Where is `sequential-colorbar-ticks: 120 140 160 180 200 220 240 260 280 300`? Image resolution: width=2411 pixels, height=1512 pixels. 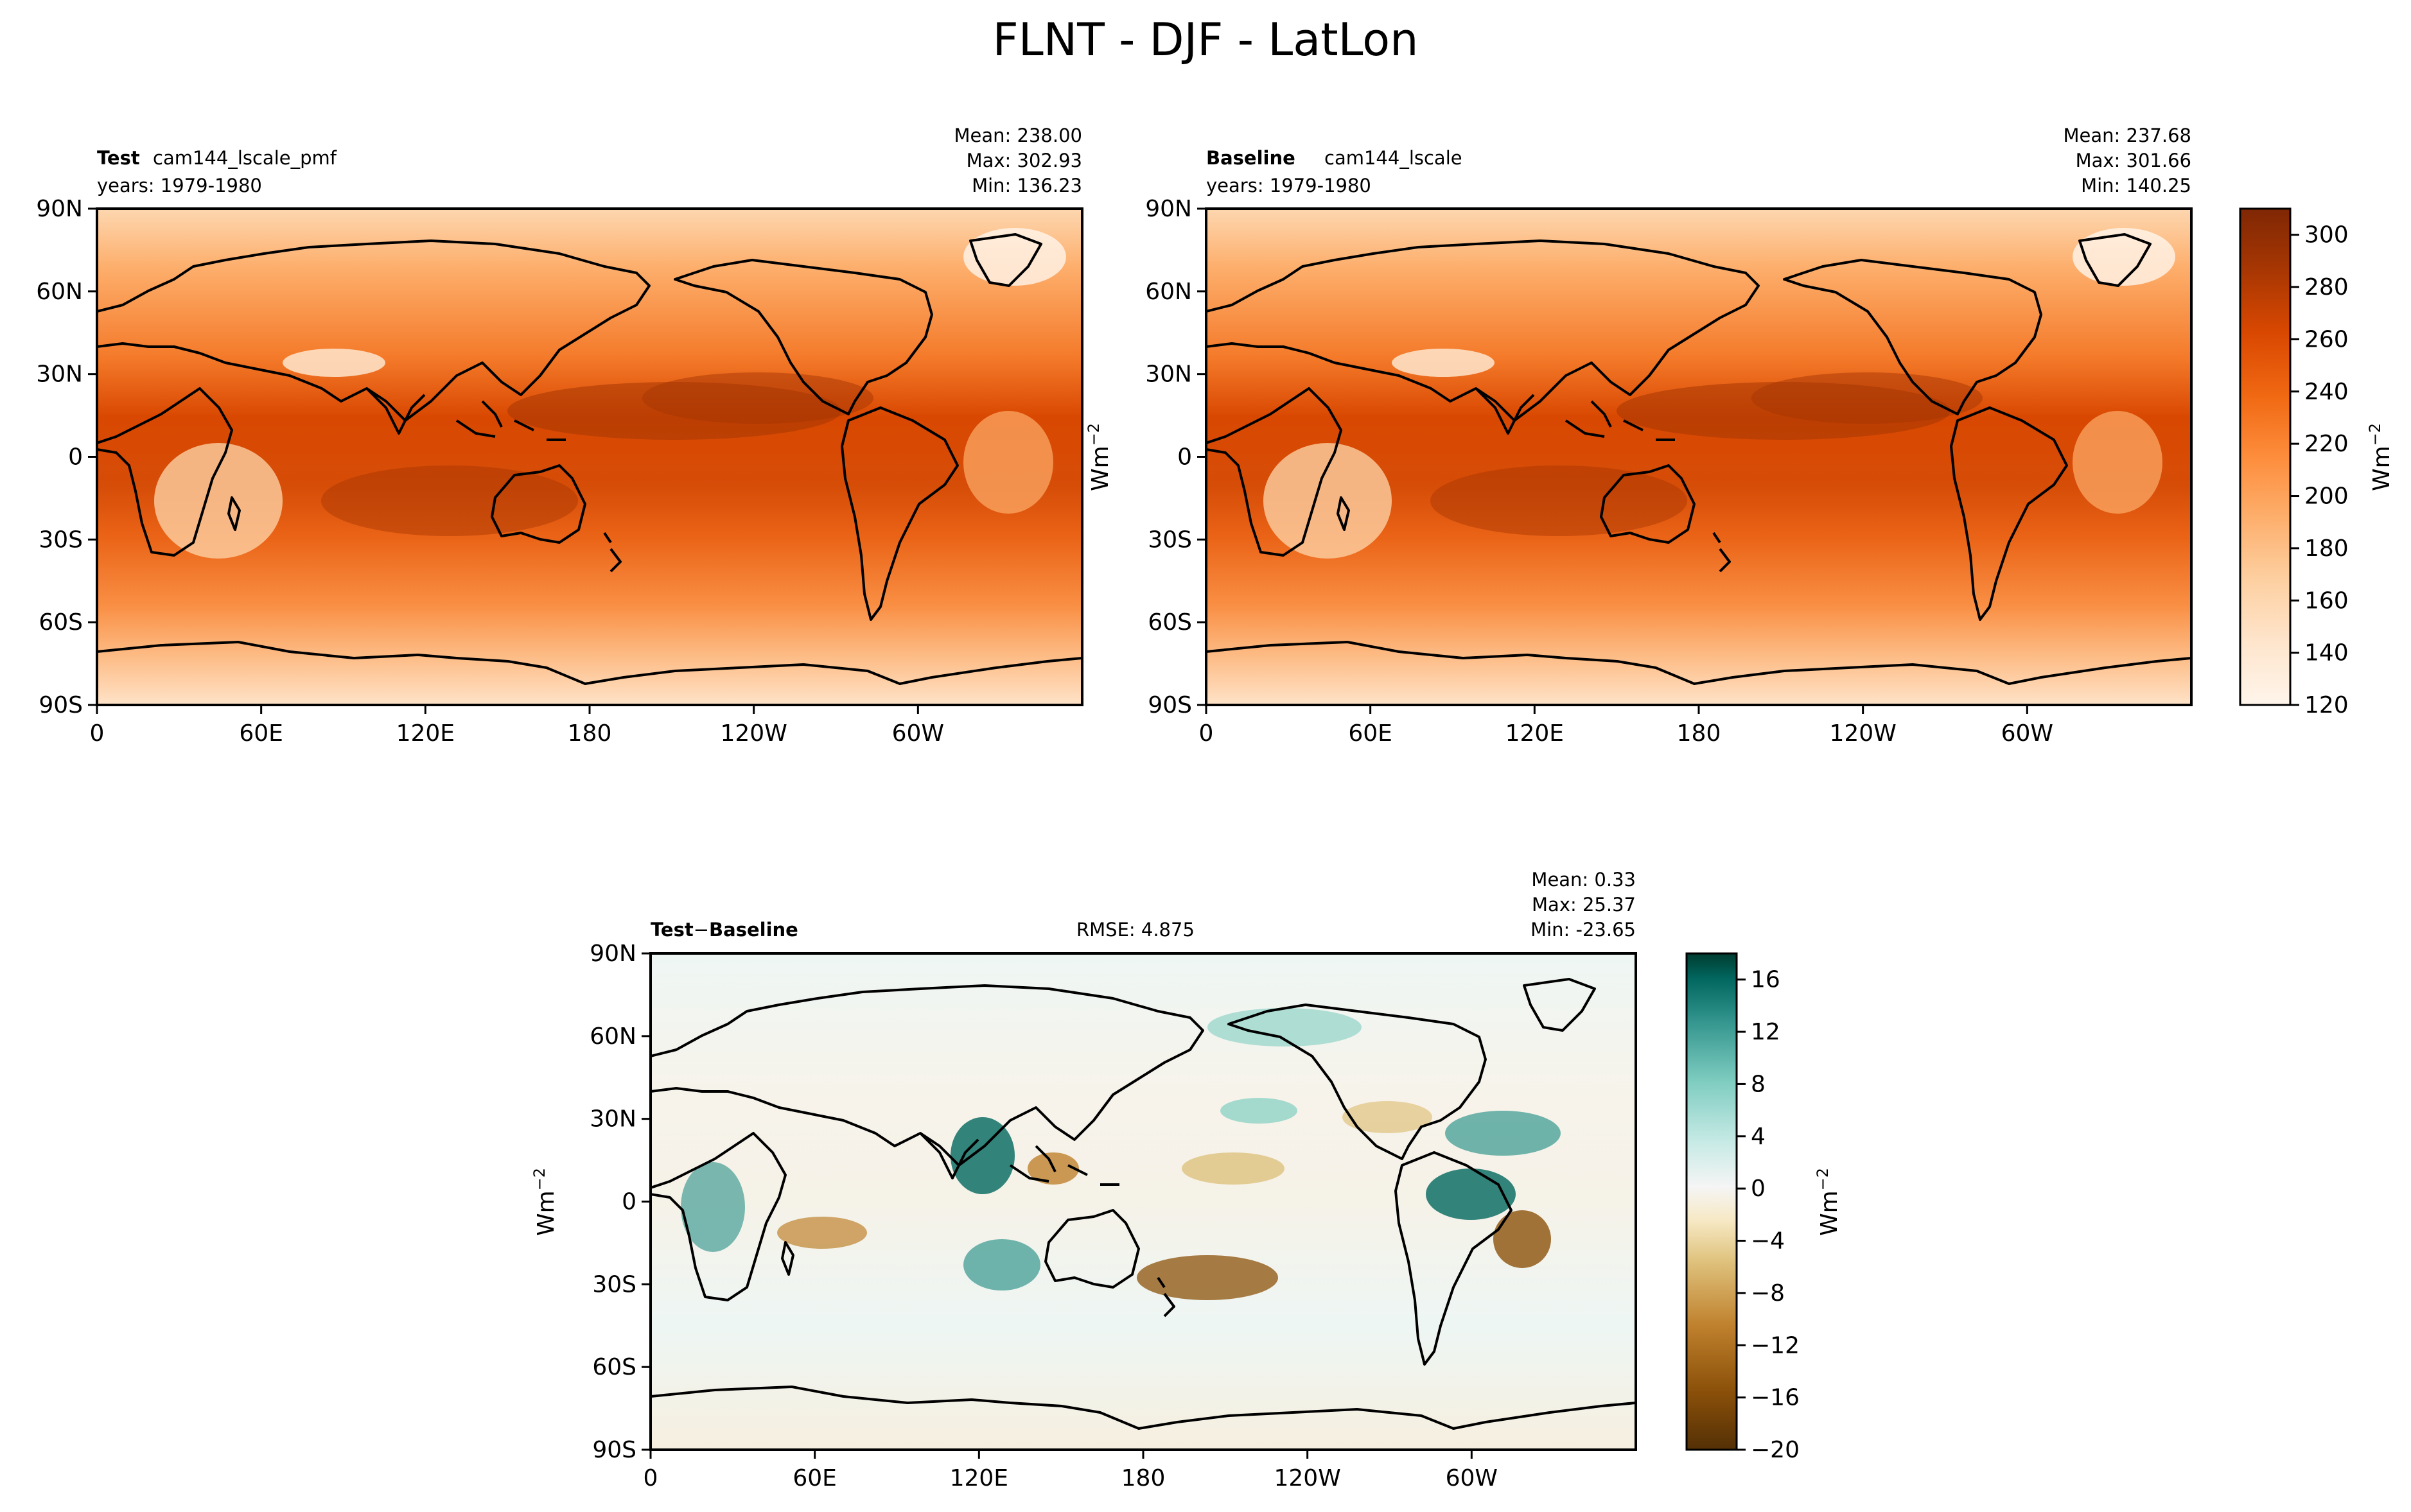
sequential-colorbar-ticks: 120 140 160 180 200 220 240 260 280 300 is located at coordinates (2319, 470).